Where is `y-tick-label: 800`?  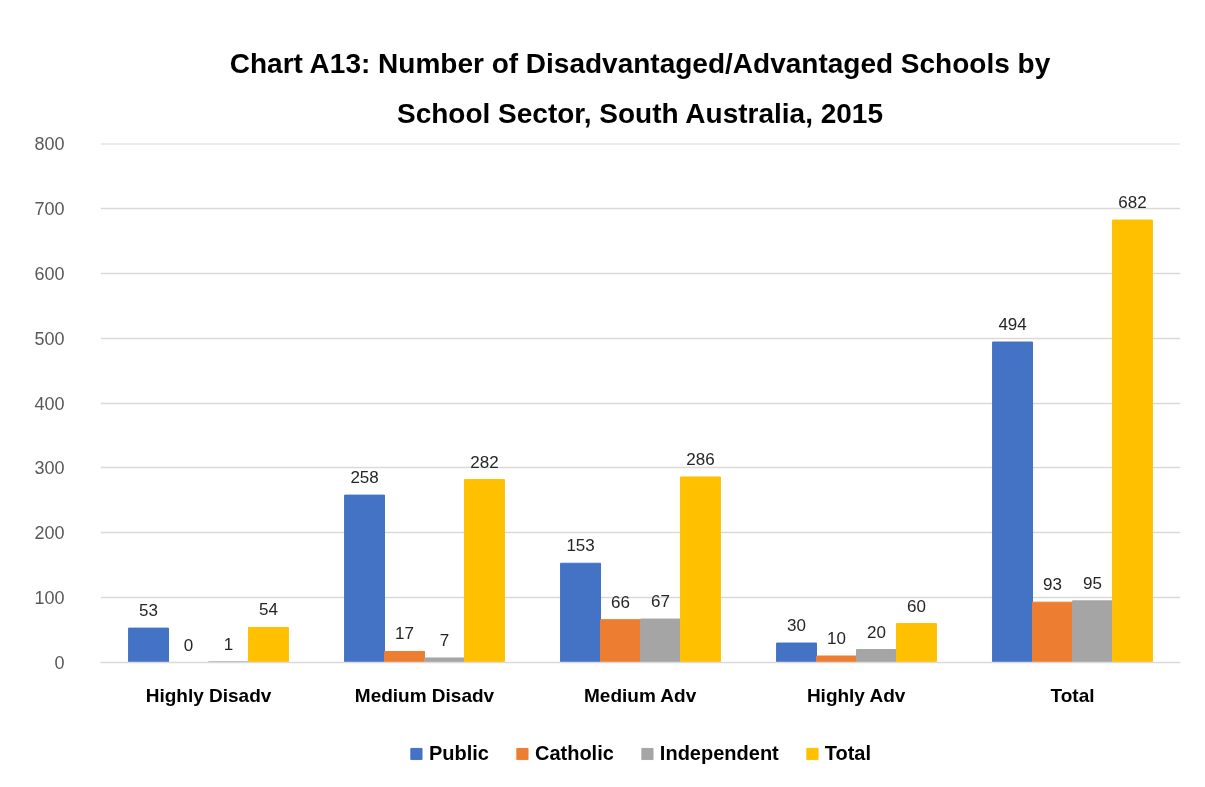
y-tick-label: 800 is located at coordinates (49, 144).